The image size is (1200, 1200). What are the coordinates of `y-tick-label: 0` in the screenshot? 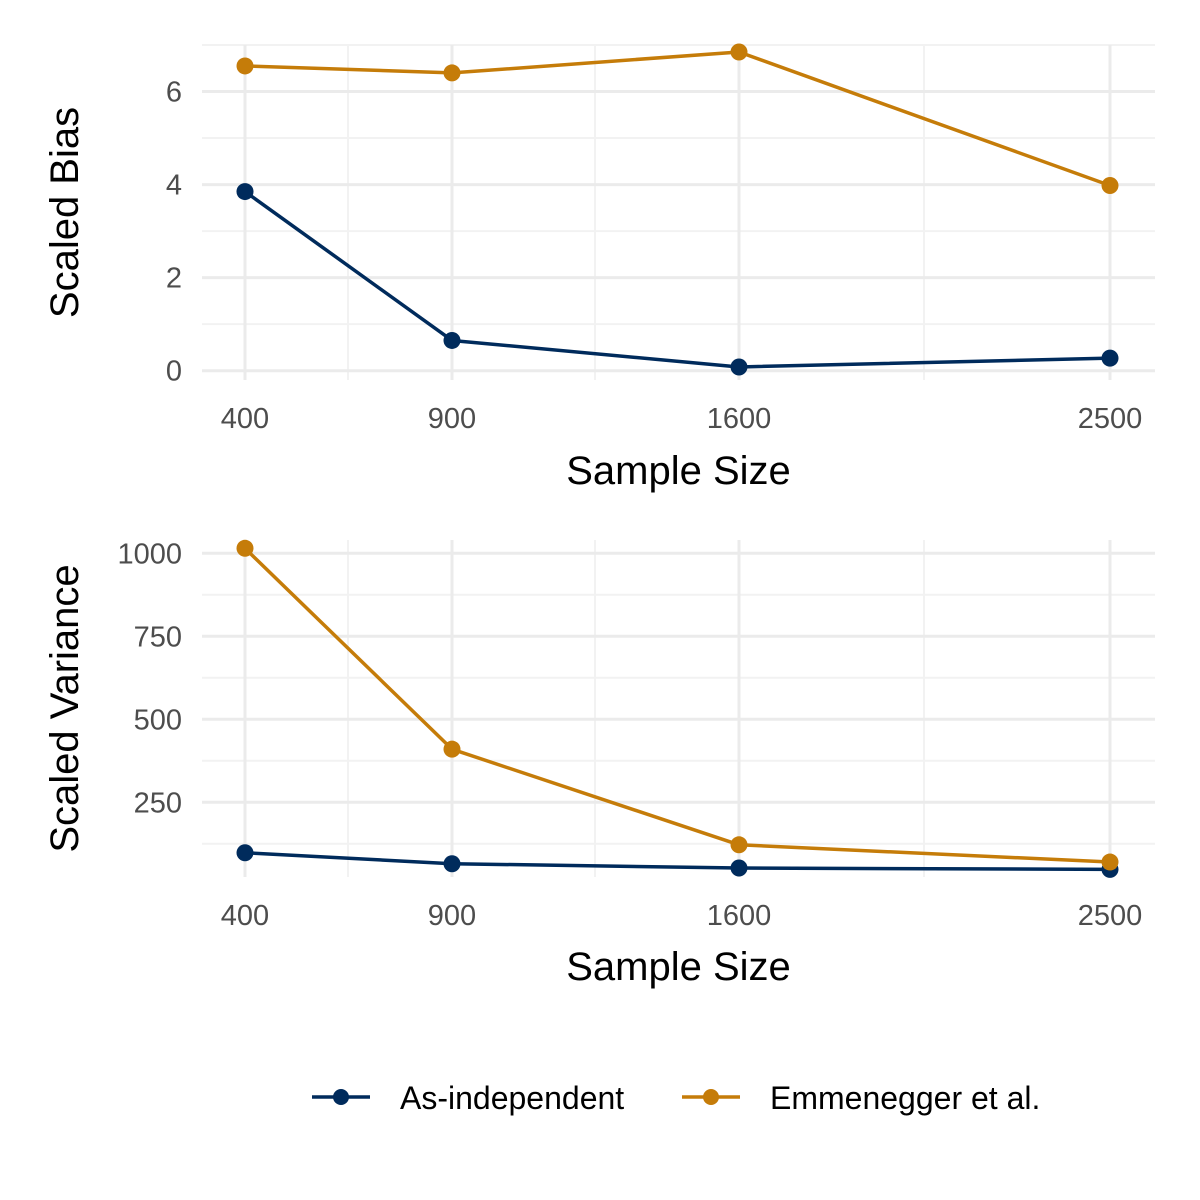 It's located at (174, 372).